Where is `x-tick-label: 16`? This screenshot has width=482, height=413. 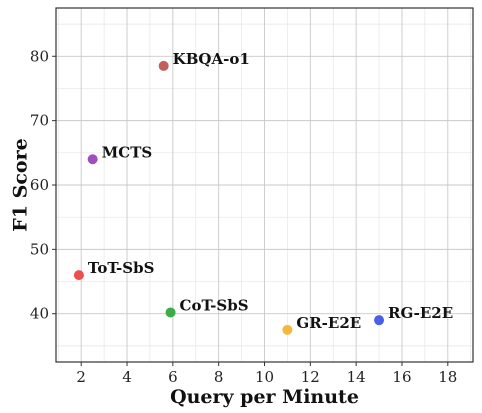 x-tick-label: 16 is located at coordinates (401, 377).